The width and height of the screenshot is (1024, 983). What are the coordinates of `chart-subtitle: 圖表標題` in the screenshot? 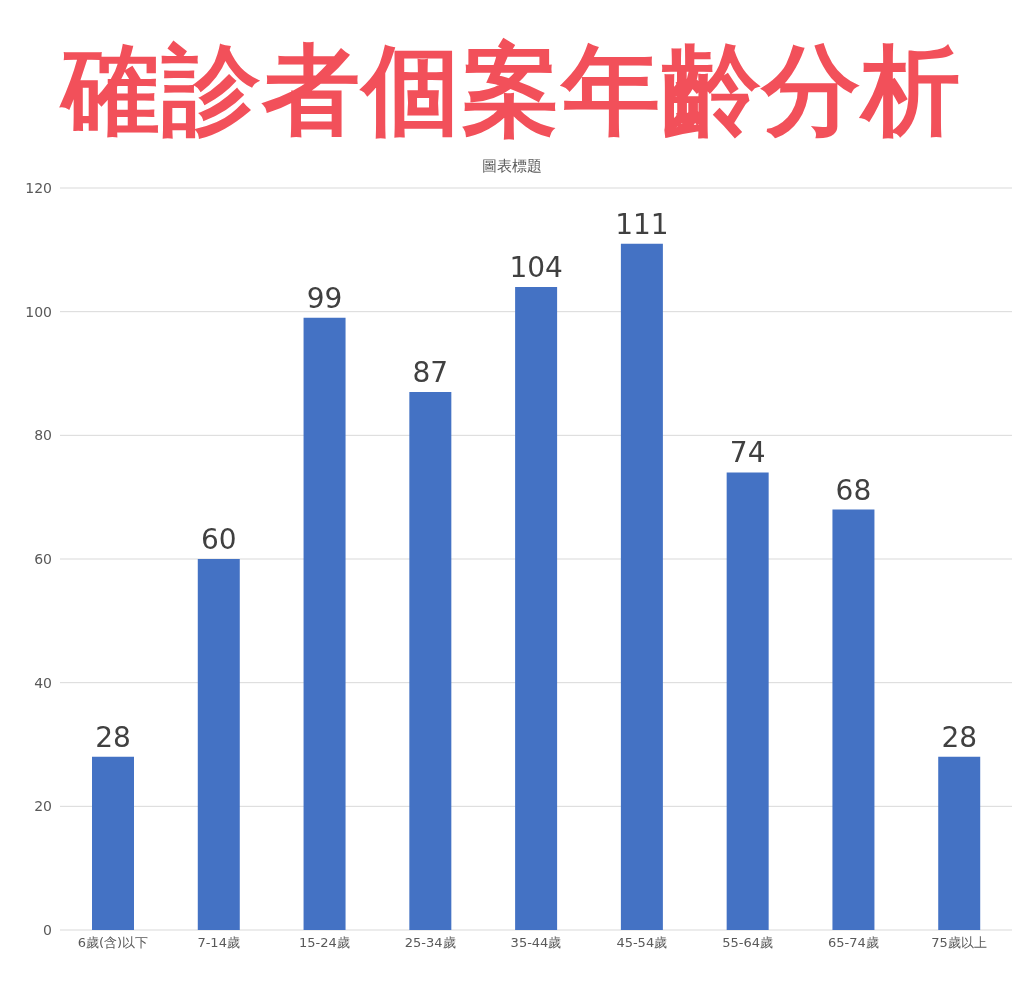 It's located at (512, 166).